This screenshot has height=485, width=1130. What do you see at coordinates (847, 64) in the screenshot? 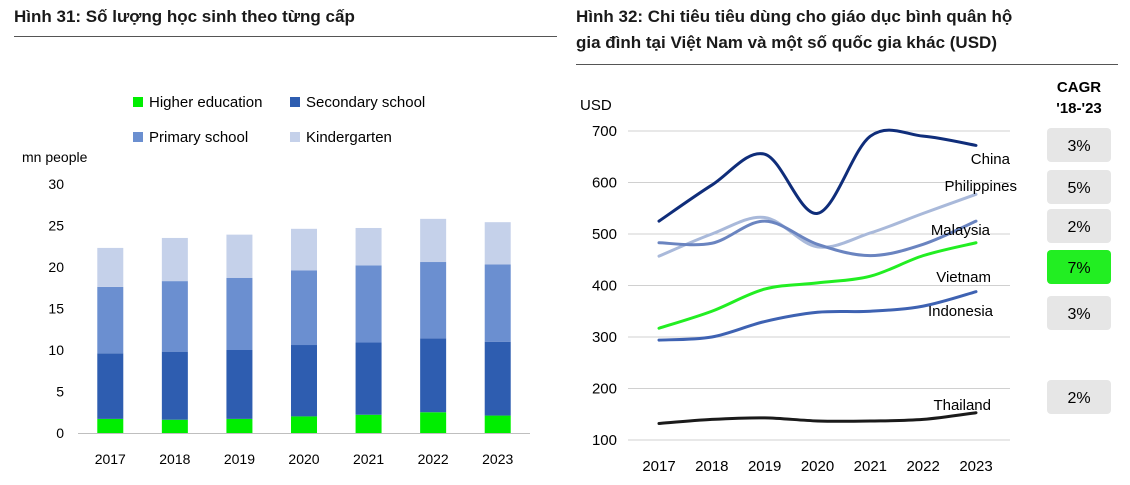
I see `figure32-title-rule` at bounding box center [847, 64].